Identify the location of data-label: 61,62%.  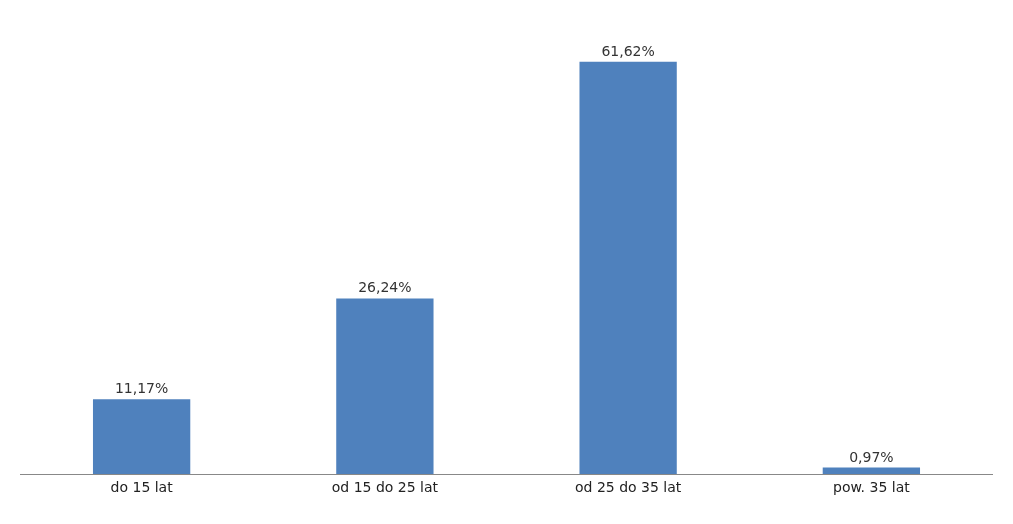
(628, 50).